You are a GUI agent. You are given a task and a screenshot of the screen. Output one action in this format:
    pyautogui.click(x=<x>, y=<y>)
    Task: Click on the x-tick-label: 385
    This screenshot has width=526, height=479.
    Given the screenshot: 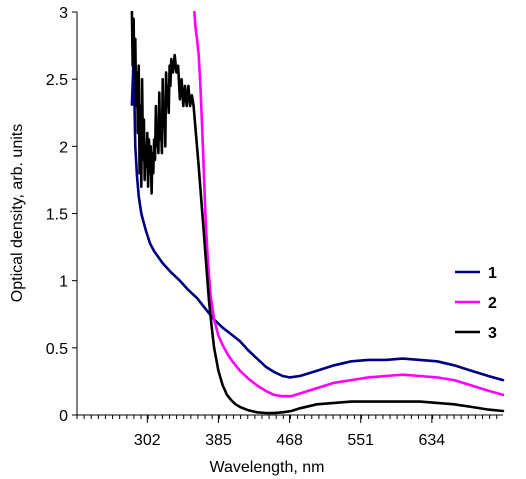 What is the action you would take?
    pyautogui.click(x=218, y=440)
    